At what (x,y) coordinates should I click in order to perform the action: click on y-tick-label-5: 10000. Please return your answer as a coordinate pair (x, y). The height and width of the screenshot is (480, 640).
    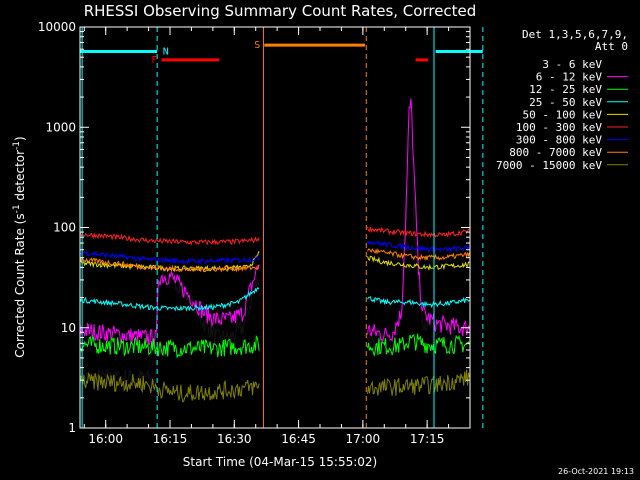
    Looking at the image, I should click on (57, 27).